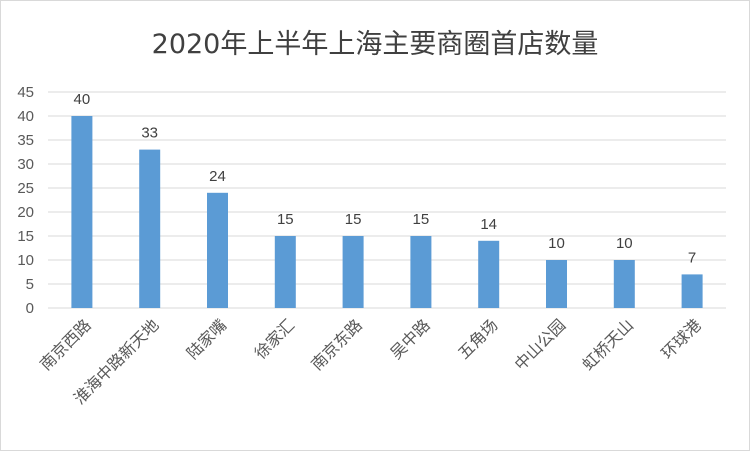  I want to click on category-label: 五角场, so click(477, 338).